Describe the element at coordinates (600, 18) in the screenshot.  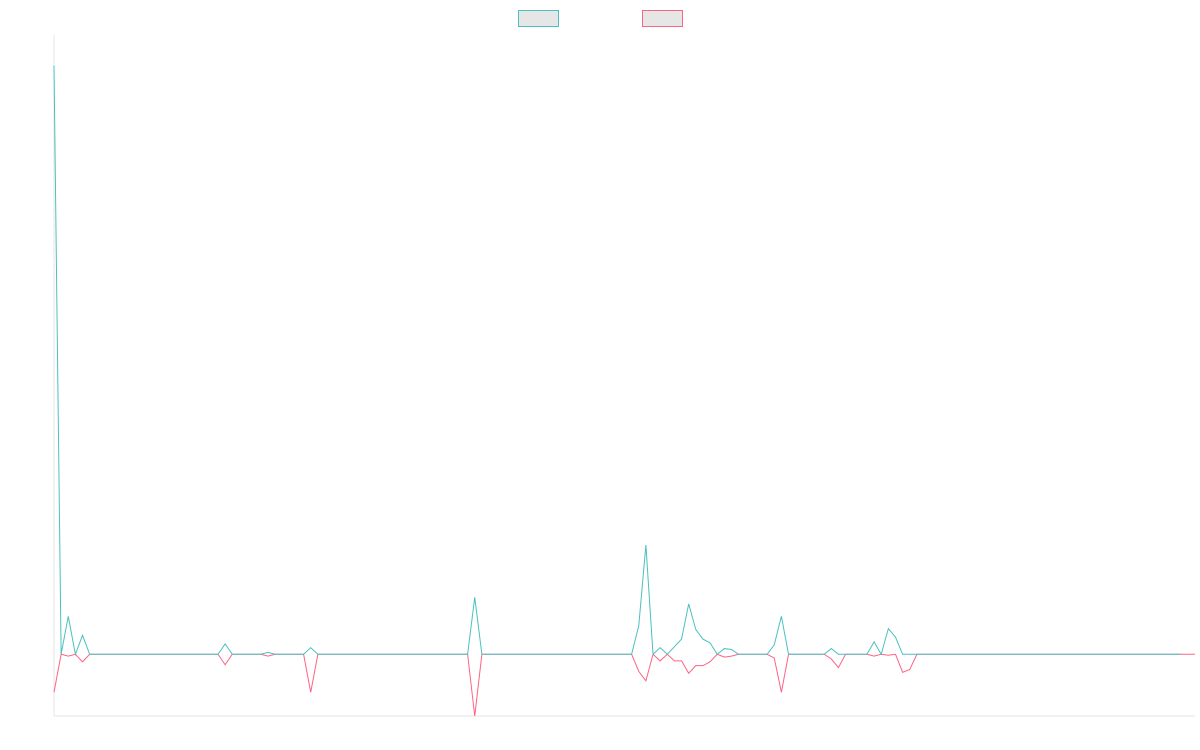
I see `legend` at that location.